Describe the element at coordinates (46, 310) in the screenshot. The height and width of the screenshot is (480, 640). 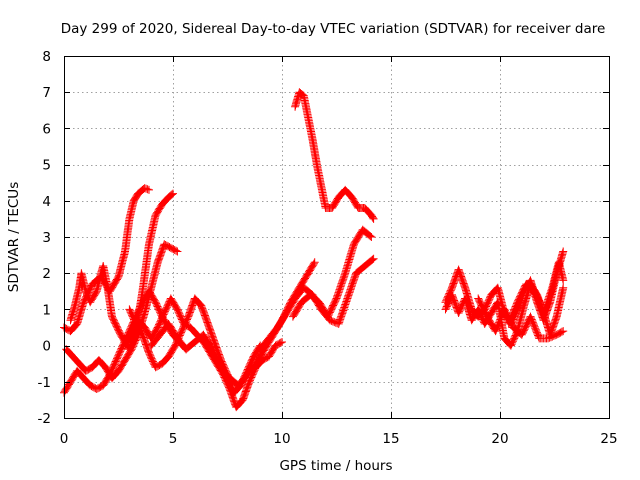
I see `y-tick-label: 1` at that location.